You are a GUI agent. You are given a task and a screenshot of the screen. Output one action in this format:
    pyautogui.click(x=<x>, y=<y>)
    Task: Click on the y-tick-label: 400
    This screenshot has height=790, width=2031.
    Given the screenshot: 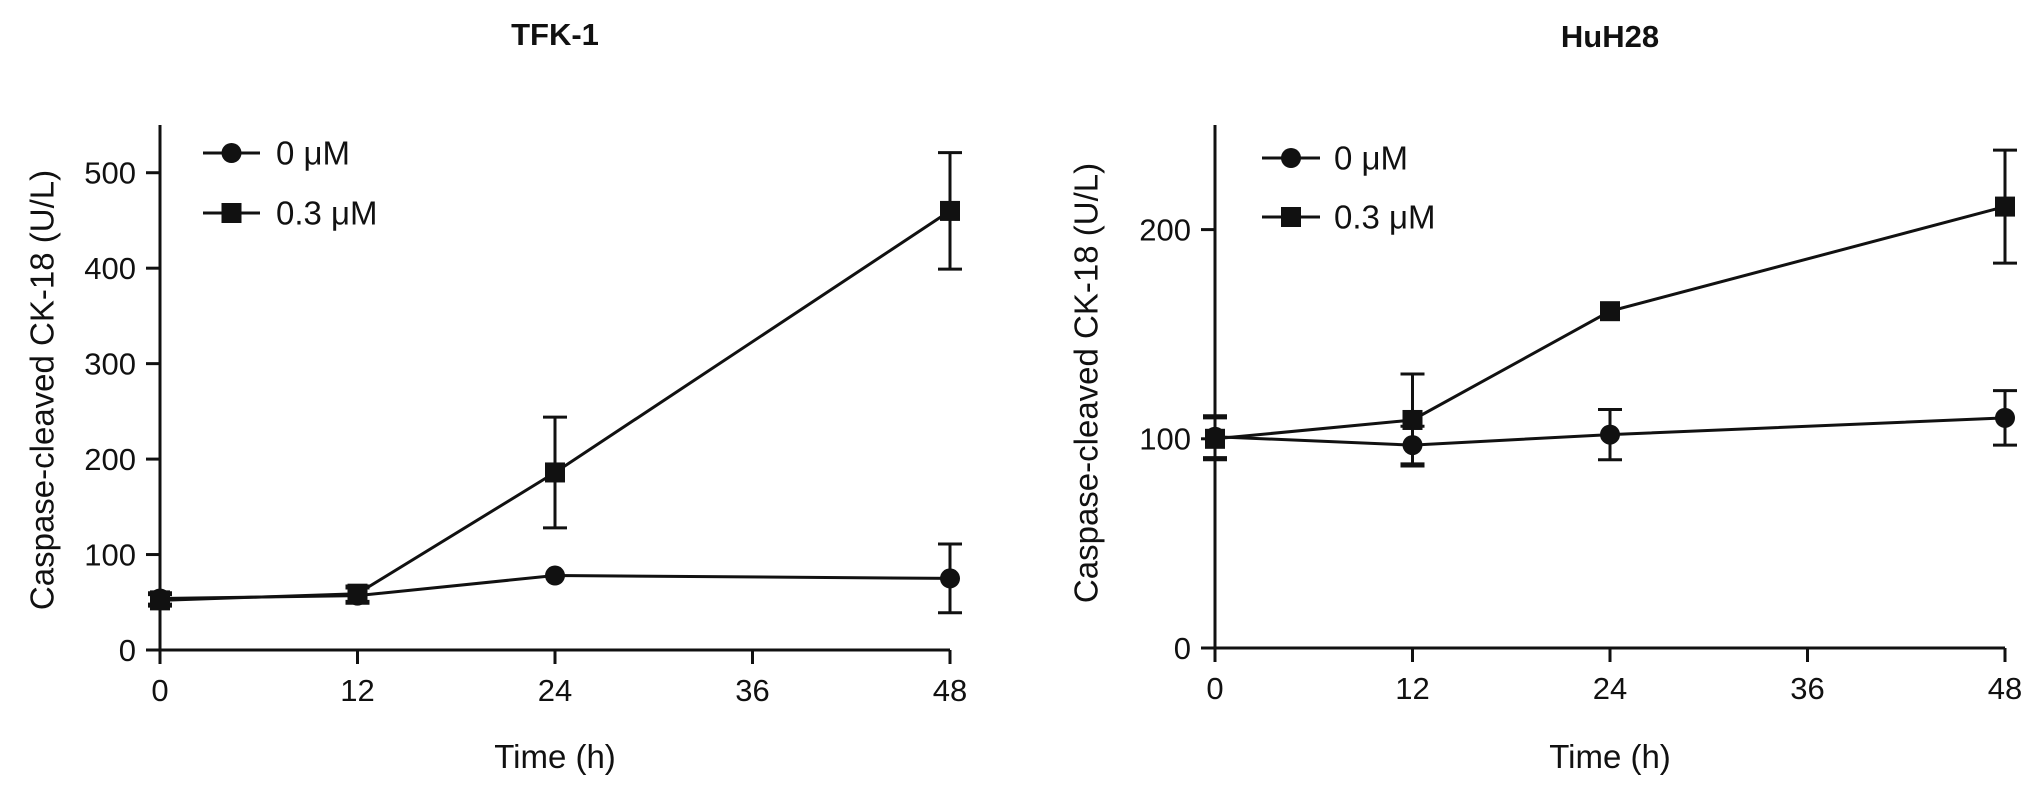 What is the action you would take?
    pyautogui.click(x=110, y=268)
    